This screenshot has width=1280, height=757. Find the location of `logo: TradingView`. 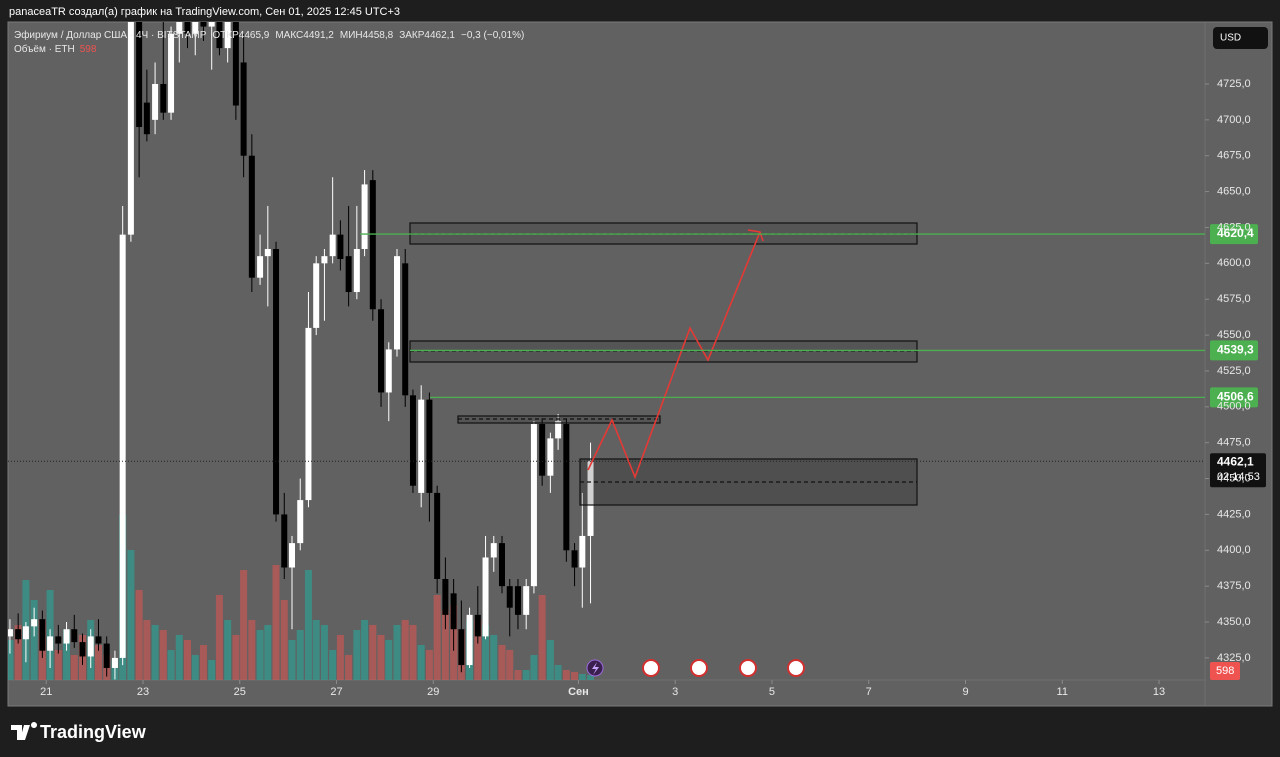

logo: TradingView is located at coordinates (79, 732).